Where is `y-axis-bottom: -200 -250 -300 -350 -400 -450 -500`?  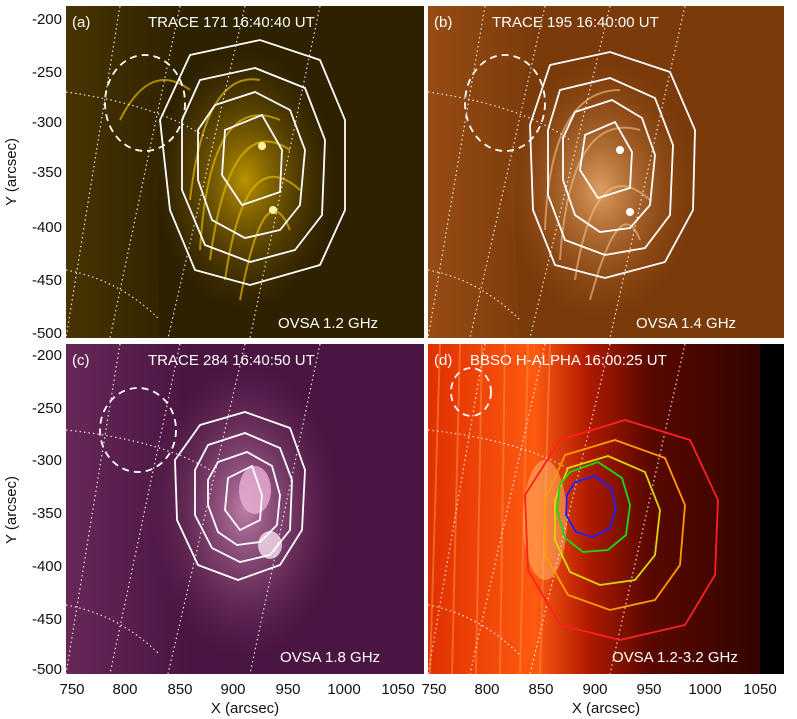 y-axis-bottom: -200 -250 -300 -350 -400 -450 -500 is located at coordinates (47, 512).